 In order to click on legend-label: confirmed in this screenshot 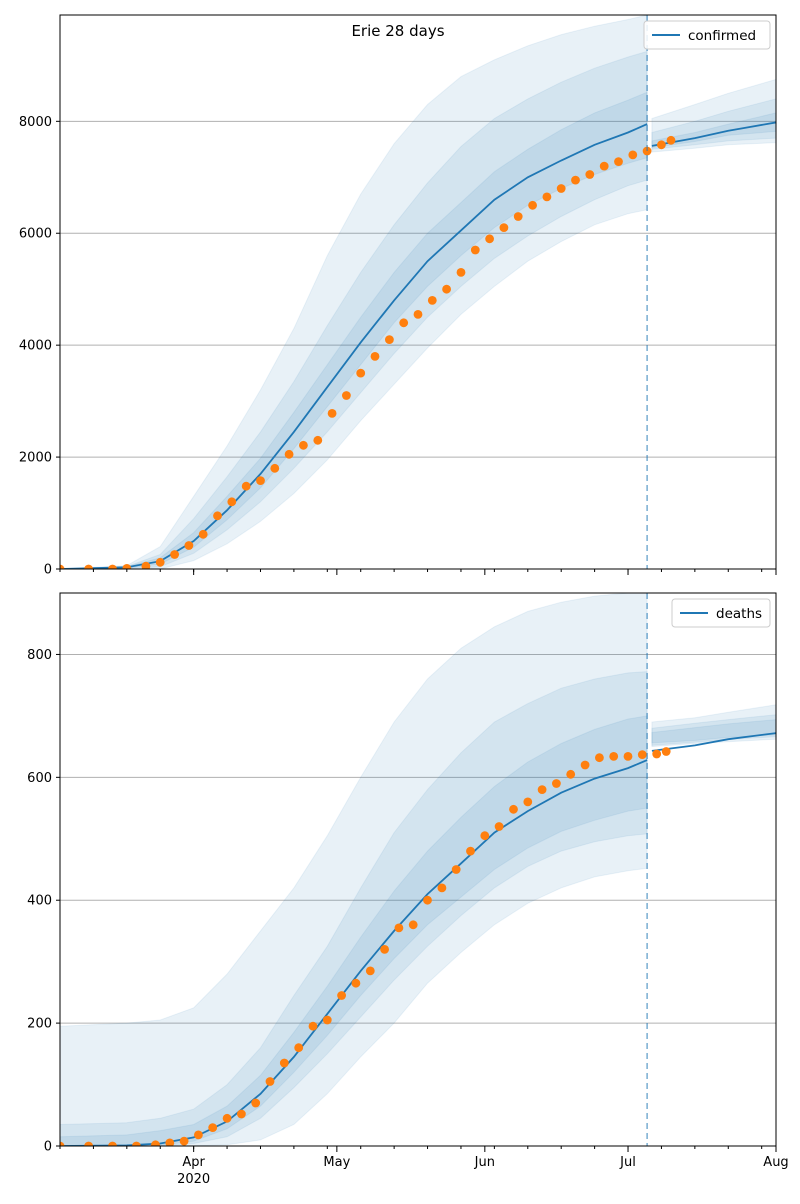, I will do `click(722, 36)`.